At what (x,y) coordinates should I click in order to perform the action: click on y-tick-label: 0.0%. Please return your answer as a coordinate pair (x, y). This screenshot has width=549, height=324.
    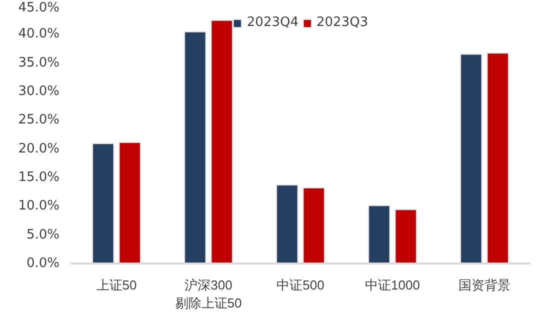
    Looking at the image, I should click on (43, 263).